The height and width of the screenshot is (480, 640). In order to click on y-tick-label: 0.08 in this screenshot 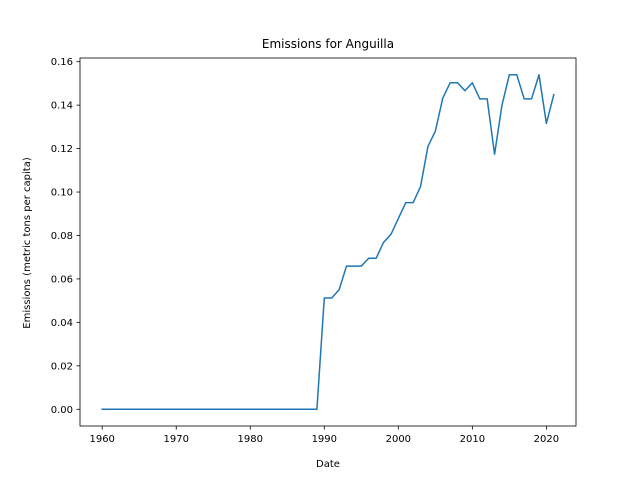, I will do `click(62, 236)`.